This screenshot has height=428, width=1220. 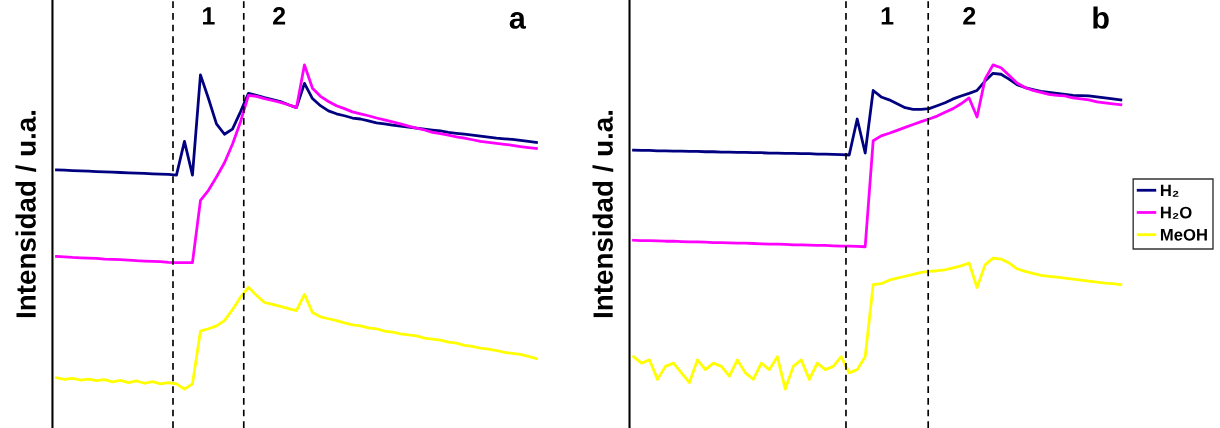 What do you see at coordinates (1101, 17) in the screenshot?
I see `chart-title: b` at bounding box center [1101, 17].